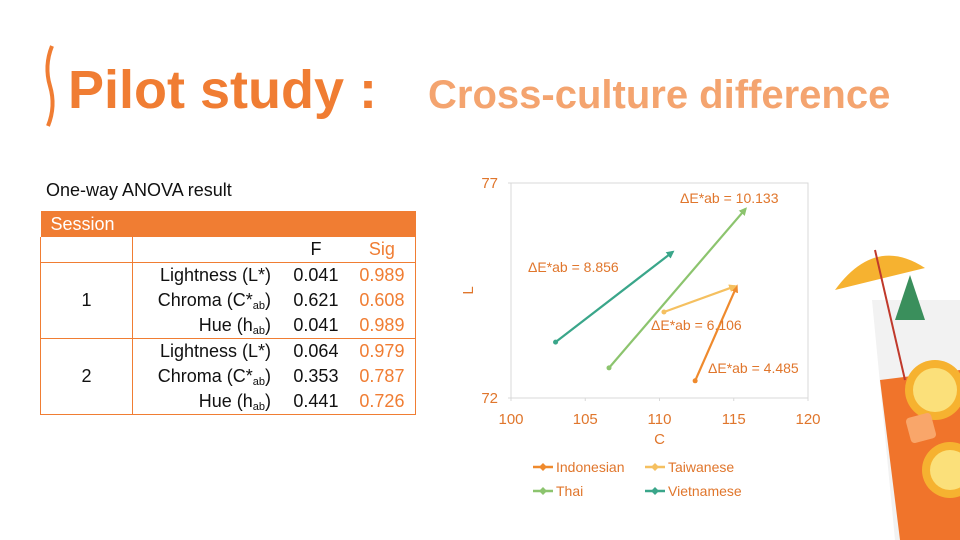  Describe the element at coordinates (590, 467) in the screenshot. I see `legend-label: Indonesian` at that location.